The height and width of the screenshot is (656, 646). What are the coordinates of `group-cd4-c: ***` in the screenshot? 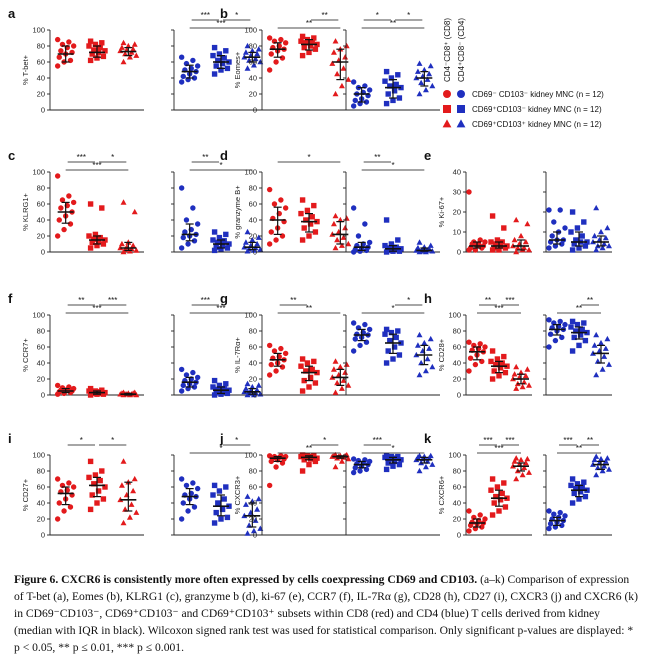 It's located at (219, 203).